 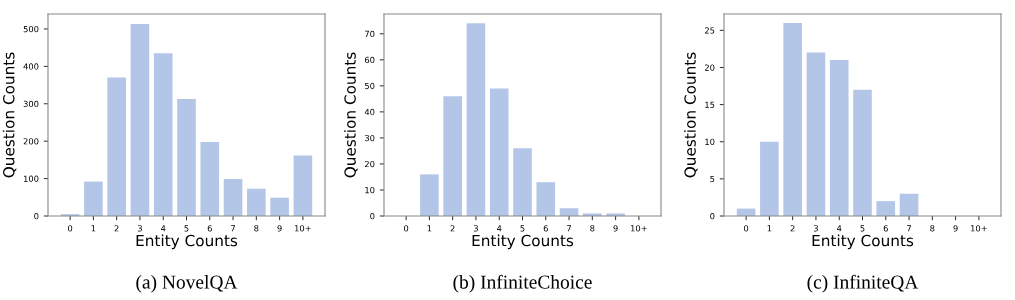 What do you see at coordinates (31, 178) in the screenshot?
I see `y-tick-label: 100` at bounding box center [31, 178].